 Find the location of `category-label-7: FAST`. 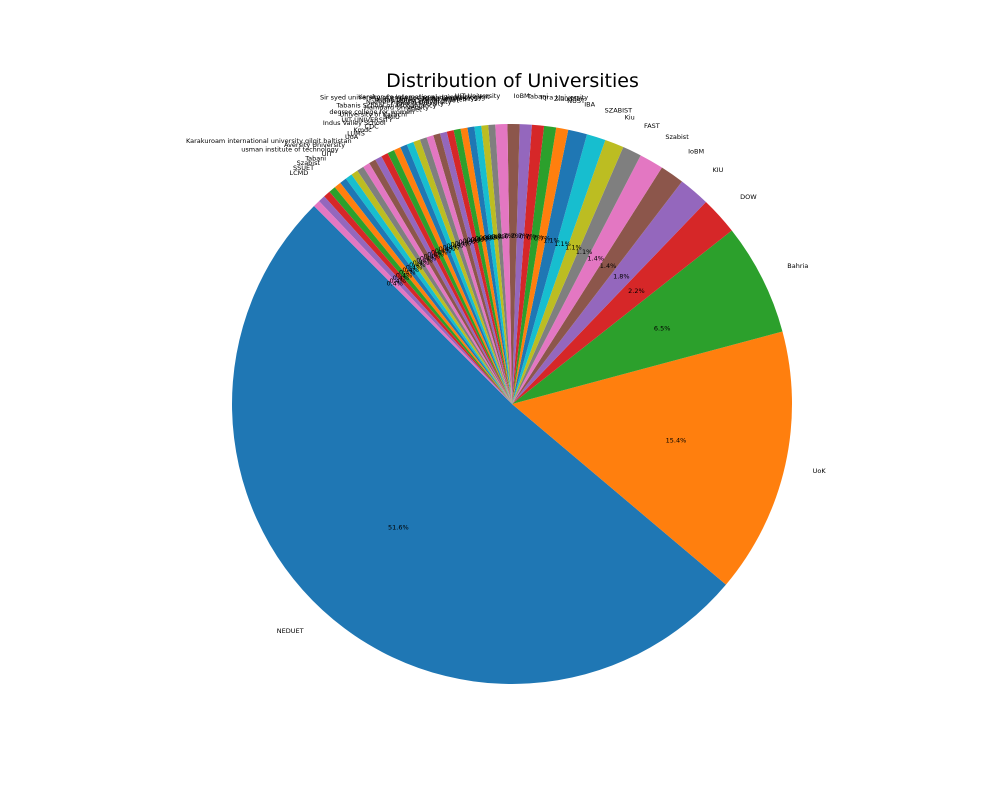

category-label-7: FAST is located at coordinates (652, 126).